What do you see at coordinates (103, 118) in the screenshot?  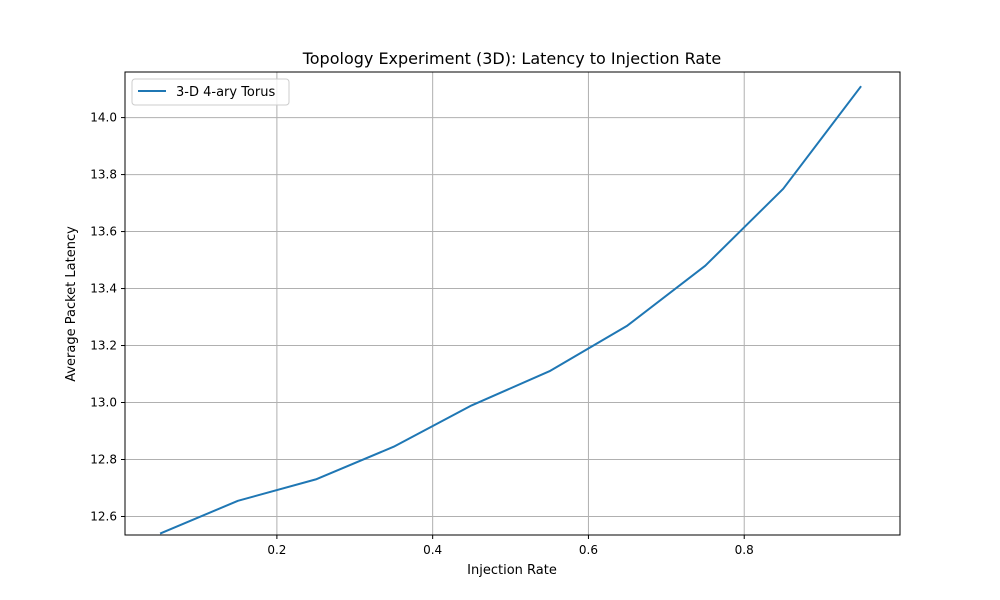 I see `y-tick-label: 14.0` at bounding box center [103, 118].